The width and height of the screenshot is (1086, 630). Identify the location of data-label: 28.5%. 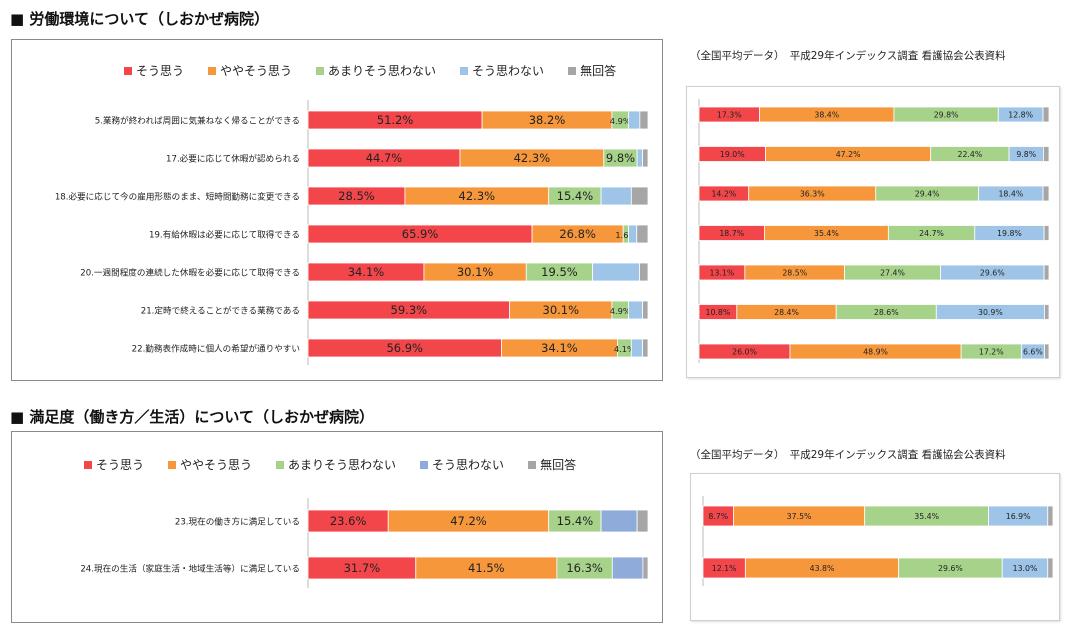
(794, 272).